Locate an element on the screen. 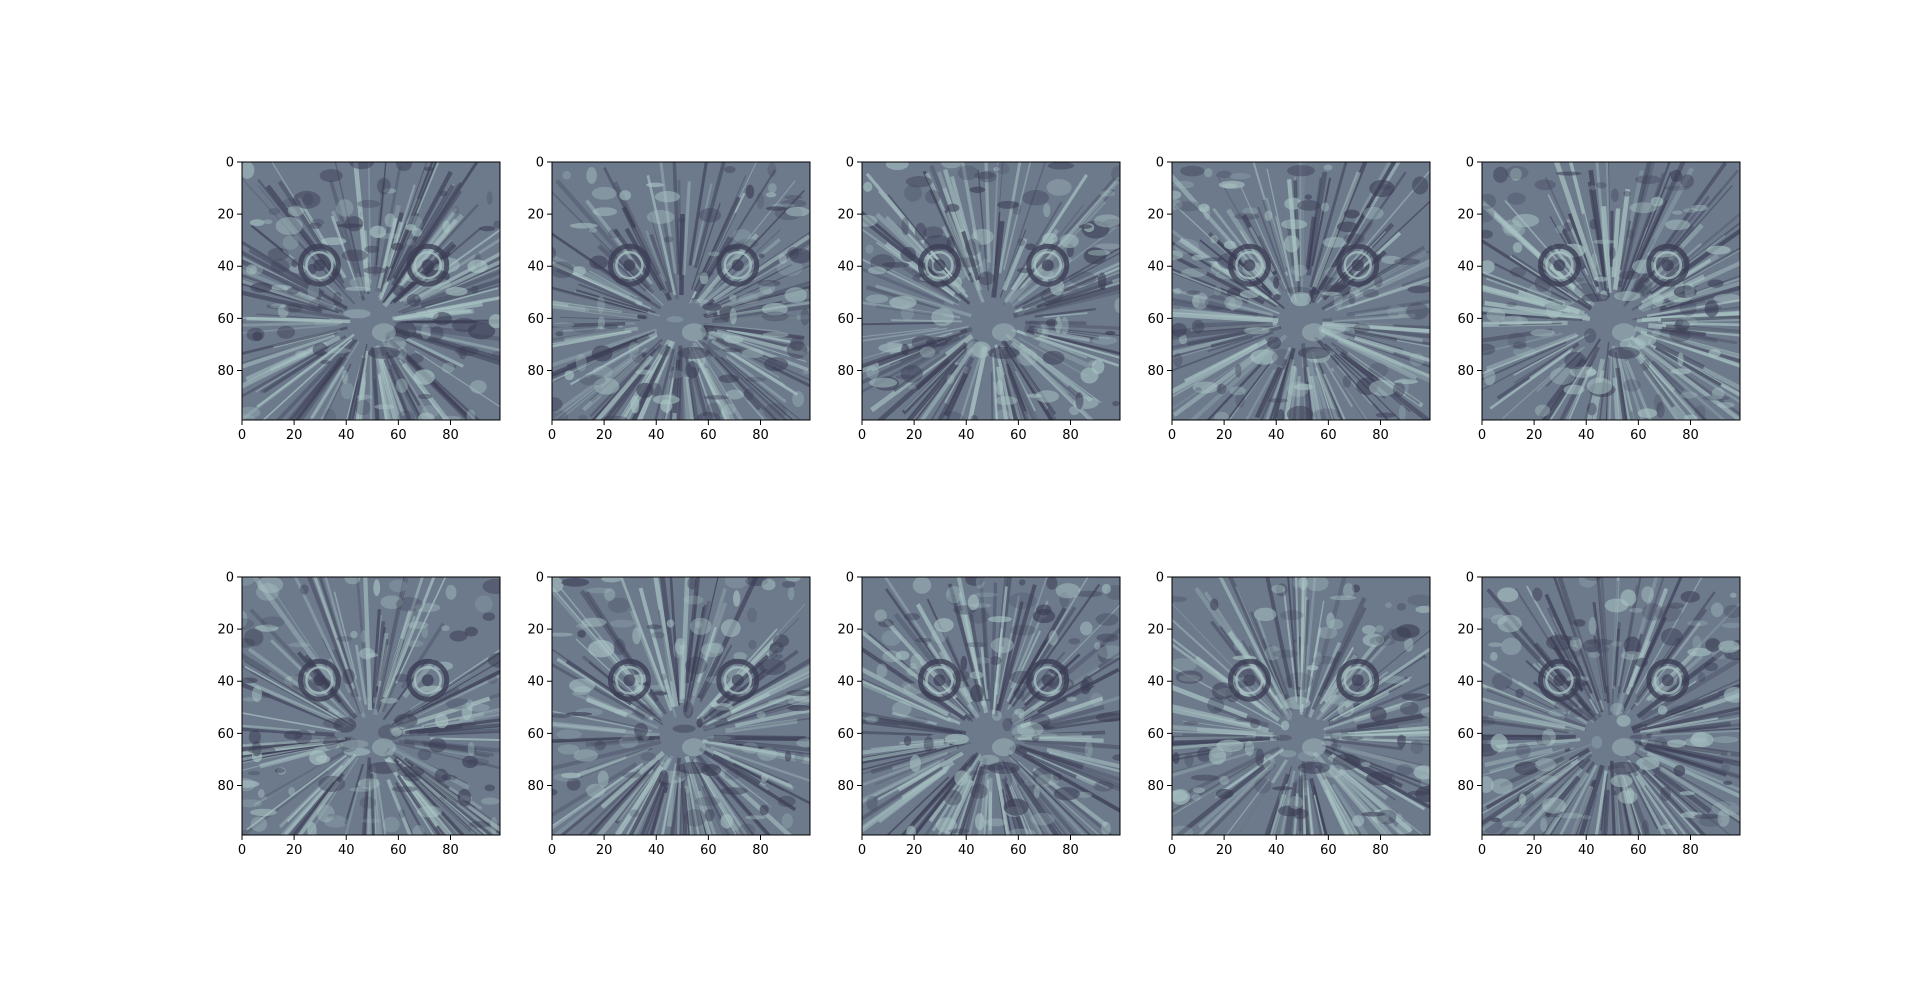 The width and height of the screenshot is (1920, 982). panel-10: 0 20 40 60 80 0 20 40 60 80 is located at coordinates (1599, 714).